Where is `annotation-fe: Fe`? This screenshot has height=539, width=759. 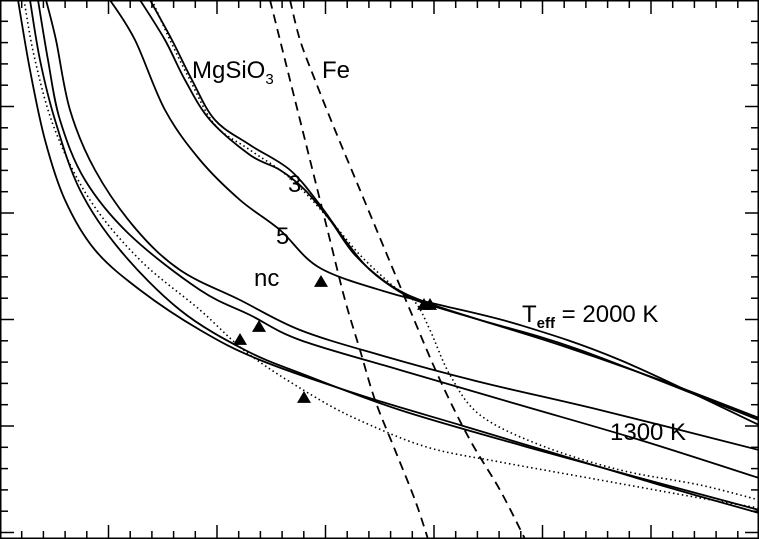 annotation-fe: Fe is located at coordinates (336, 70).